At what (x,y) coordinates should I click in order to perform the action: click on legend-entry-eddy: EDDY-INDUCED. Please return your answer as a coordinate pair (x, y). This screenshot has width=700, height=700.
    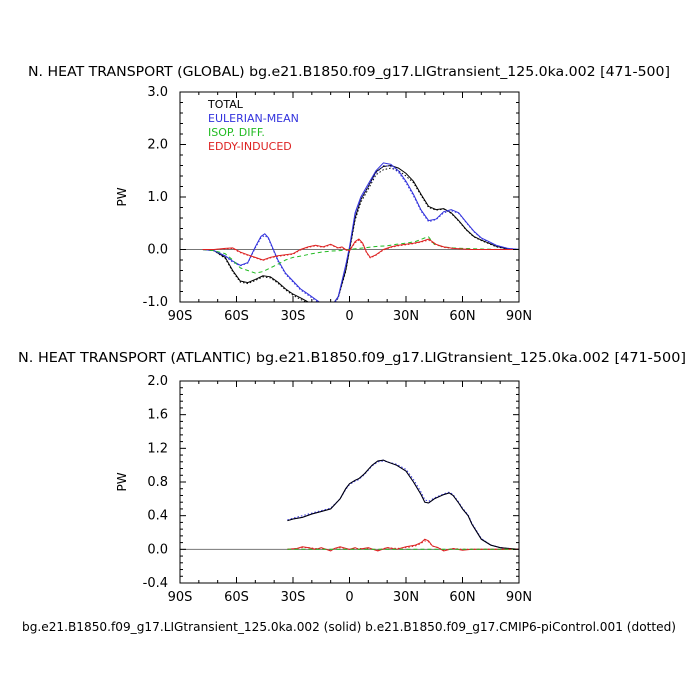
    Looking at the image, I should click on (250, 146).